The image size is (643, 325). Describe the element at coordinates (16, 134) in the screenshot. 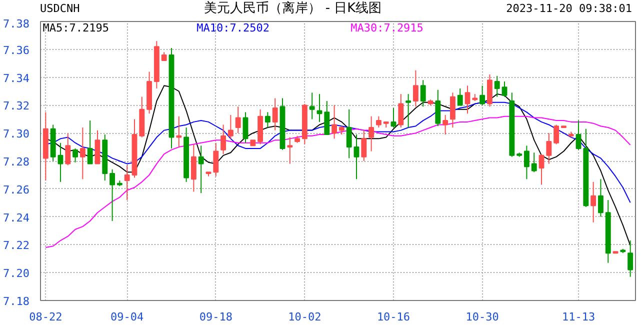

I see `y-tick-label: 7.30` at that location.